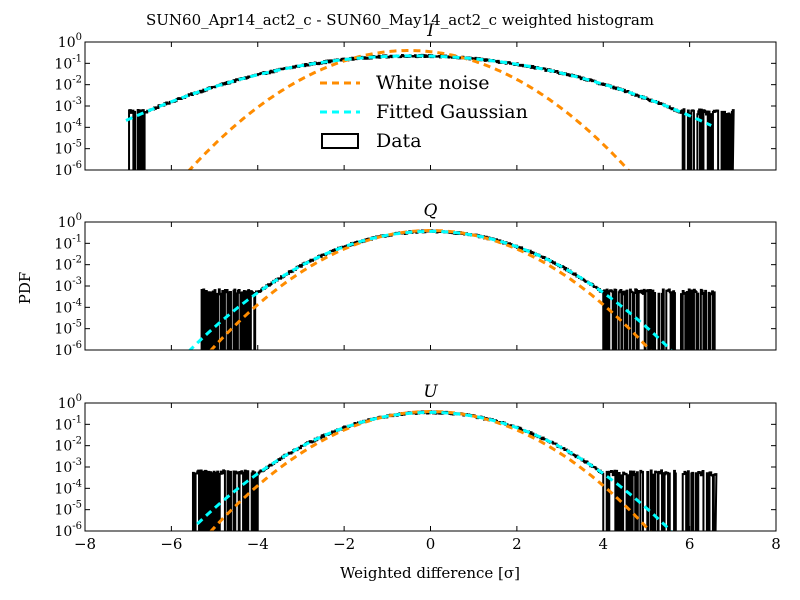  Describe the element at coordinates (430, 31) in the screenshot. I see `panel-title: I` at that location.